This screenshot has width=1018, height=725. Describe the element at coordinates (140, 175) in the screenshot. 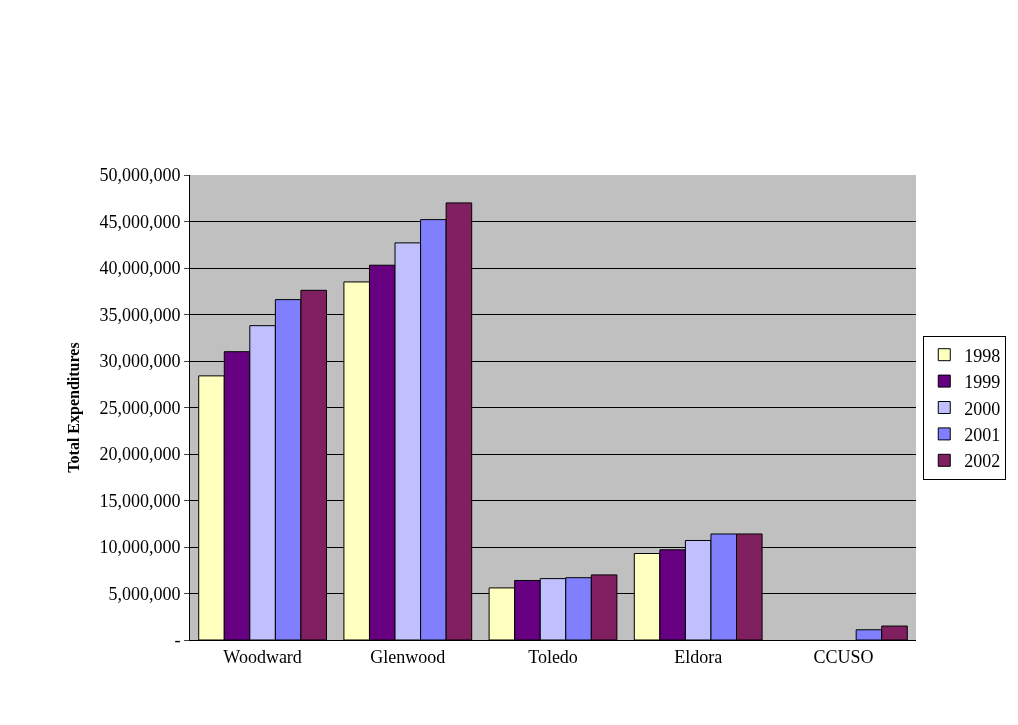

I see `y-tick-label: 50,000,000` at that location.